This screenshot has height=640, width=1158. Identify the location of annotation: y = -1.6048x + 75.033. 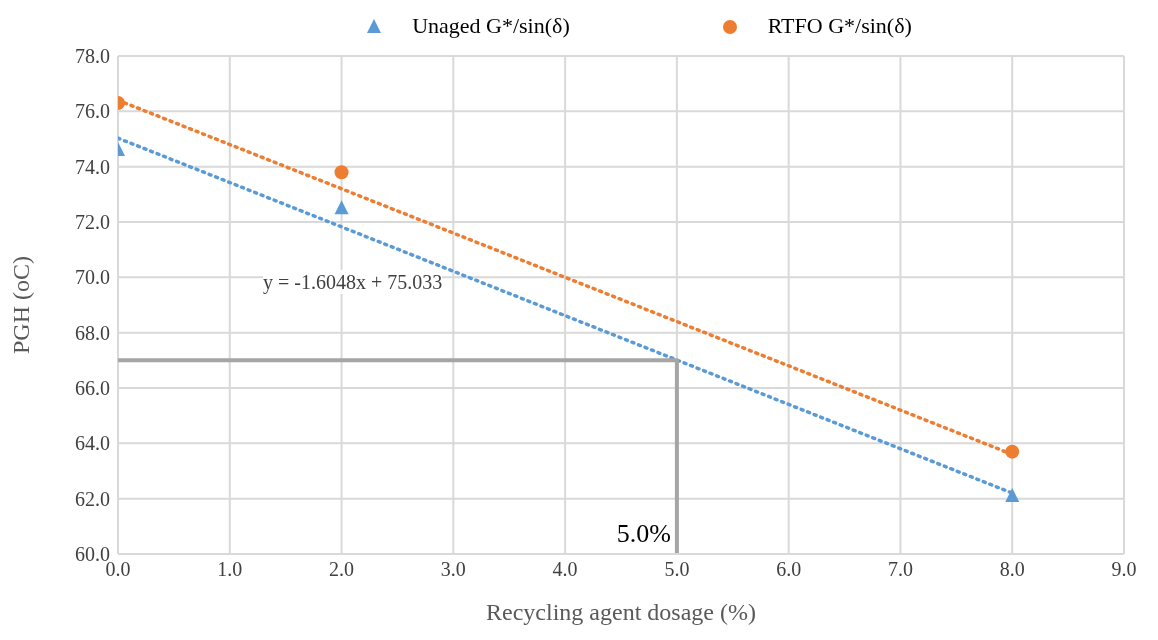
(353, 282).